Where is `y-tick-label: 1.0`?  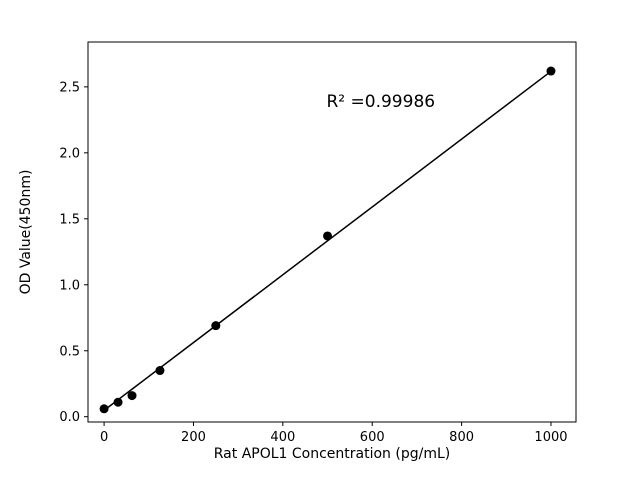
y-tick-label: 1.0 is located at coordinates (69, 285).